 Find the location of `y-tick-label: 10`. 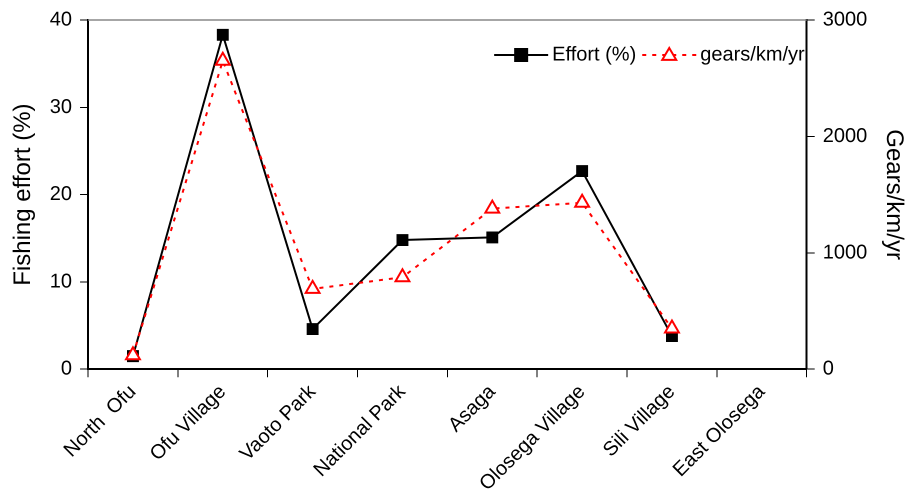

y-tick-label: 10 is located at coordinates (61, 281).